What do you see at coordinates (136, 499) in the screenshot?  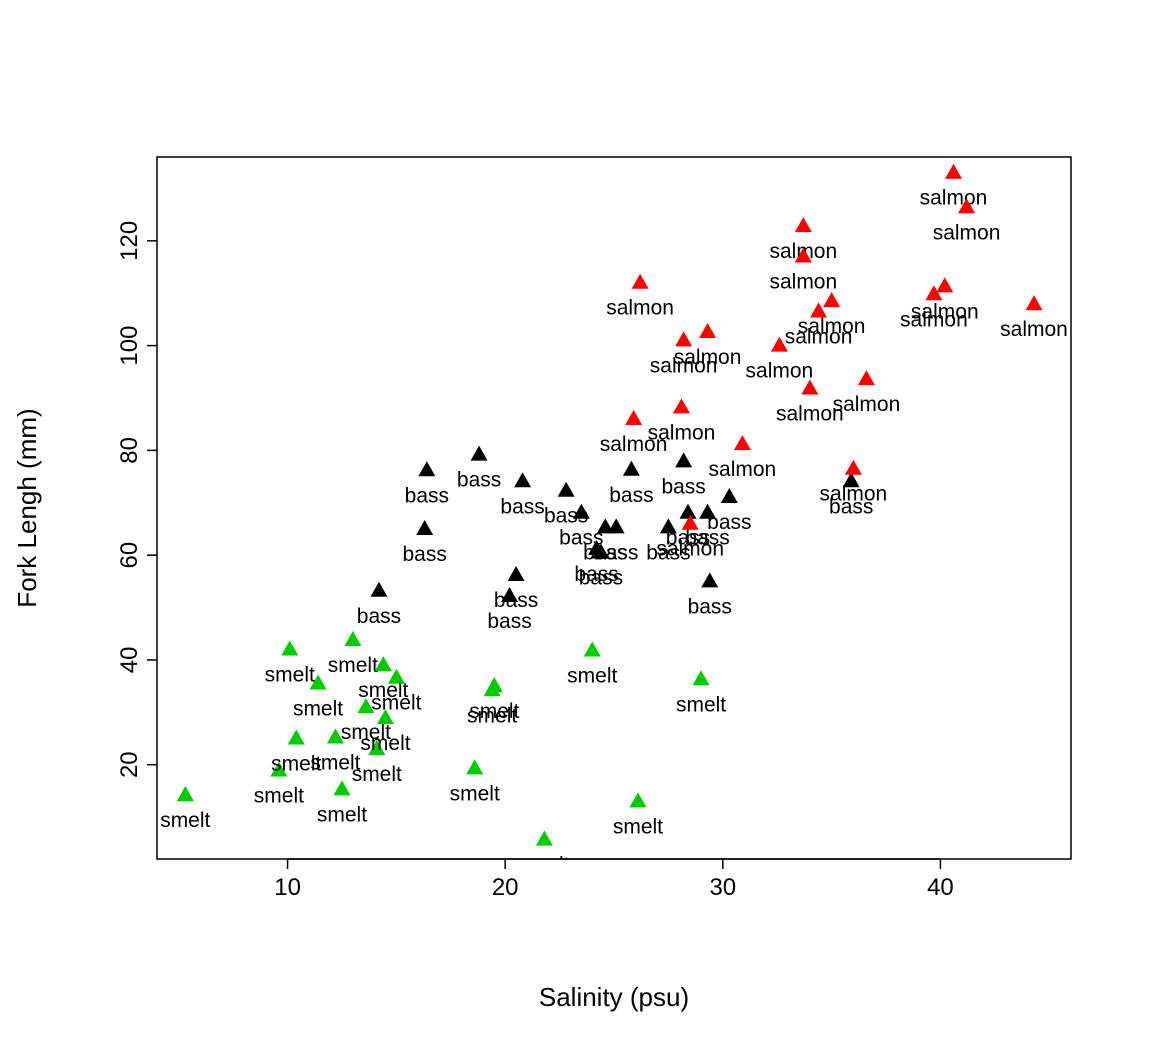 I see `y-axis: 20 40 60 80 100 120` at bounding box center [136, 499].